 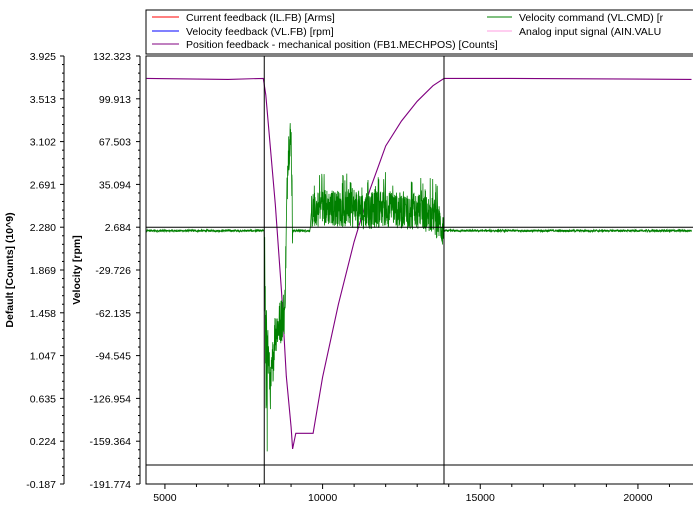 I want to click on x-tick-label: 10000, so click(x=322, y=498).